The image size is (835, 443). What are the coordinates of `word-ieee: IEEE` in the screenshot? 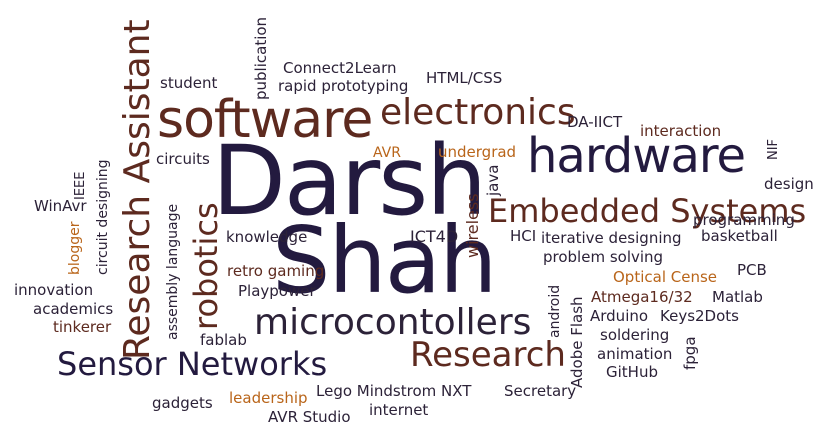 It's located at (80, 185).